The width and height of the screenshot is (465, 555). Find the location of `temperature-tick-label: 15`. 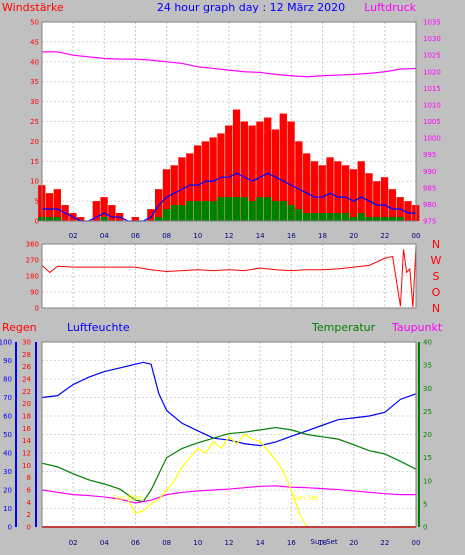

temperature-tick-label: 15 is located at coordinates (427, 458).